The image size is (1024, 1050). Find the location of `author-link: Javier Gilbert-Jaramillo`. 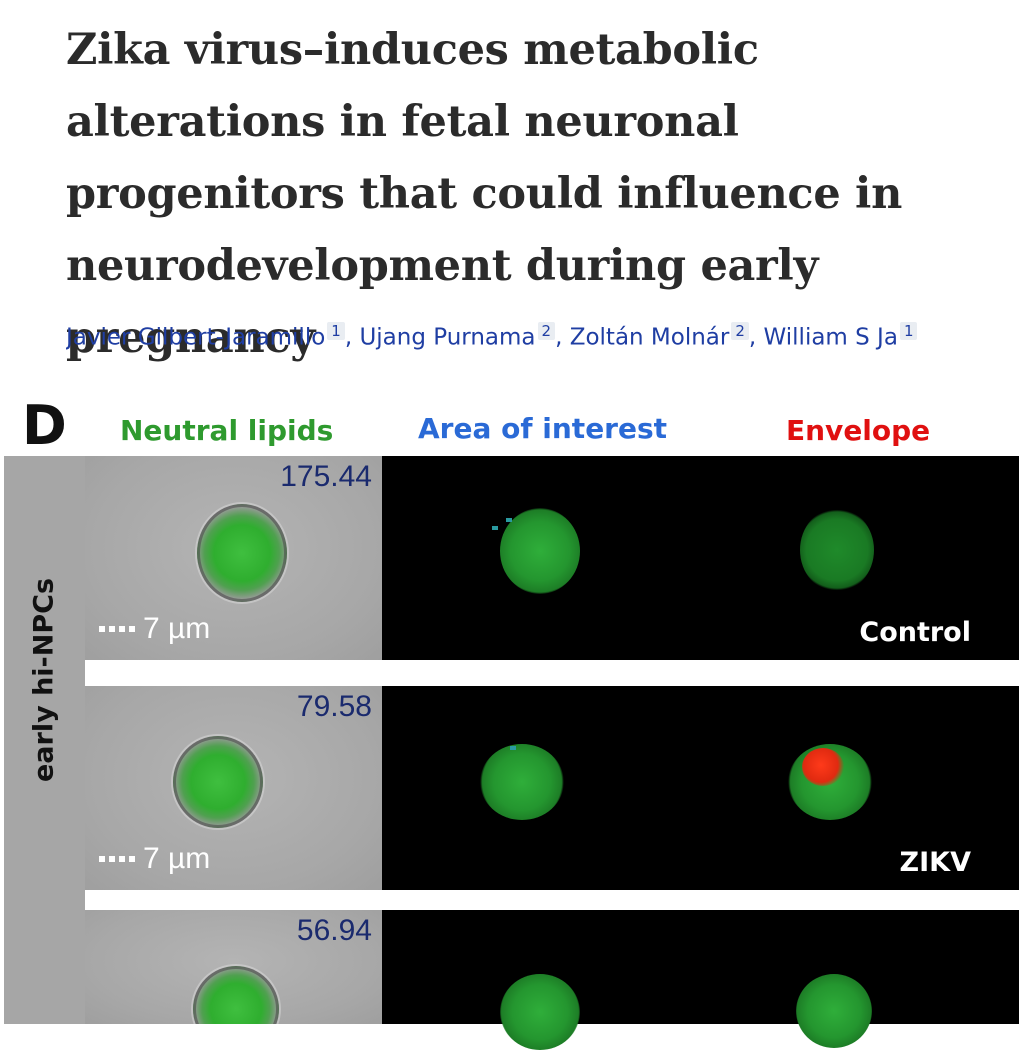

author-link: Javier Gilbert-Jaramillo is located at coordinates (196, 337).